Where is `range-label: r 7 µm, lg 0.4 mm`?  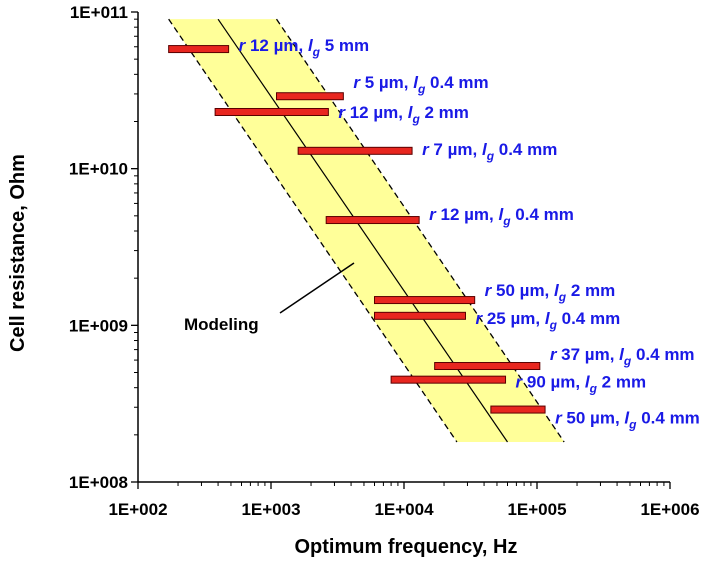
range-label: r 7 µm, lg 0.4 mm is located at coordinates (489, 151).